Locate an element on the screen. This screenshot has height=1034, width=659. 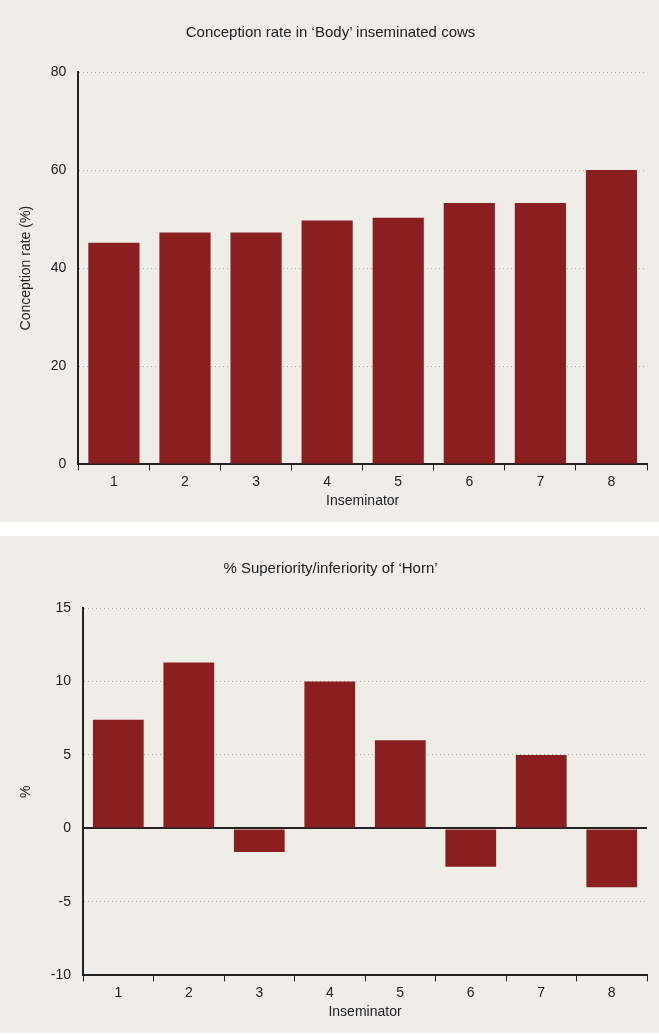
chart-title: Conception rate in ‘Body’ inseminated cows is located at coordinates (330, 32).